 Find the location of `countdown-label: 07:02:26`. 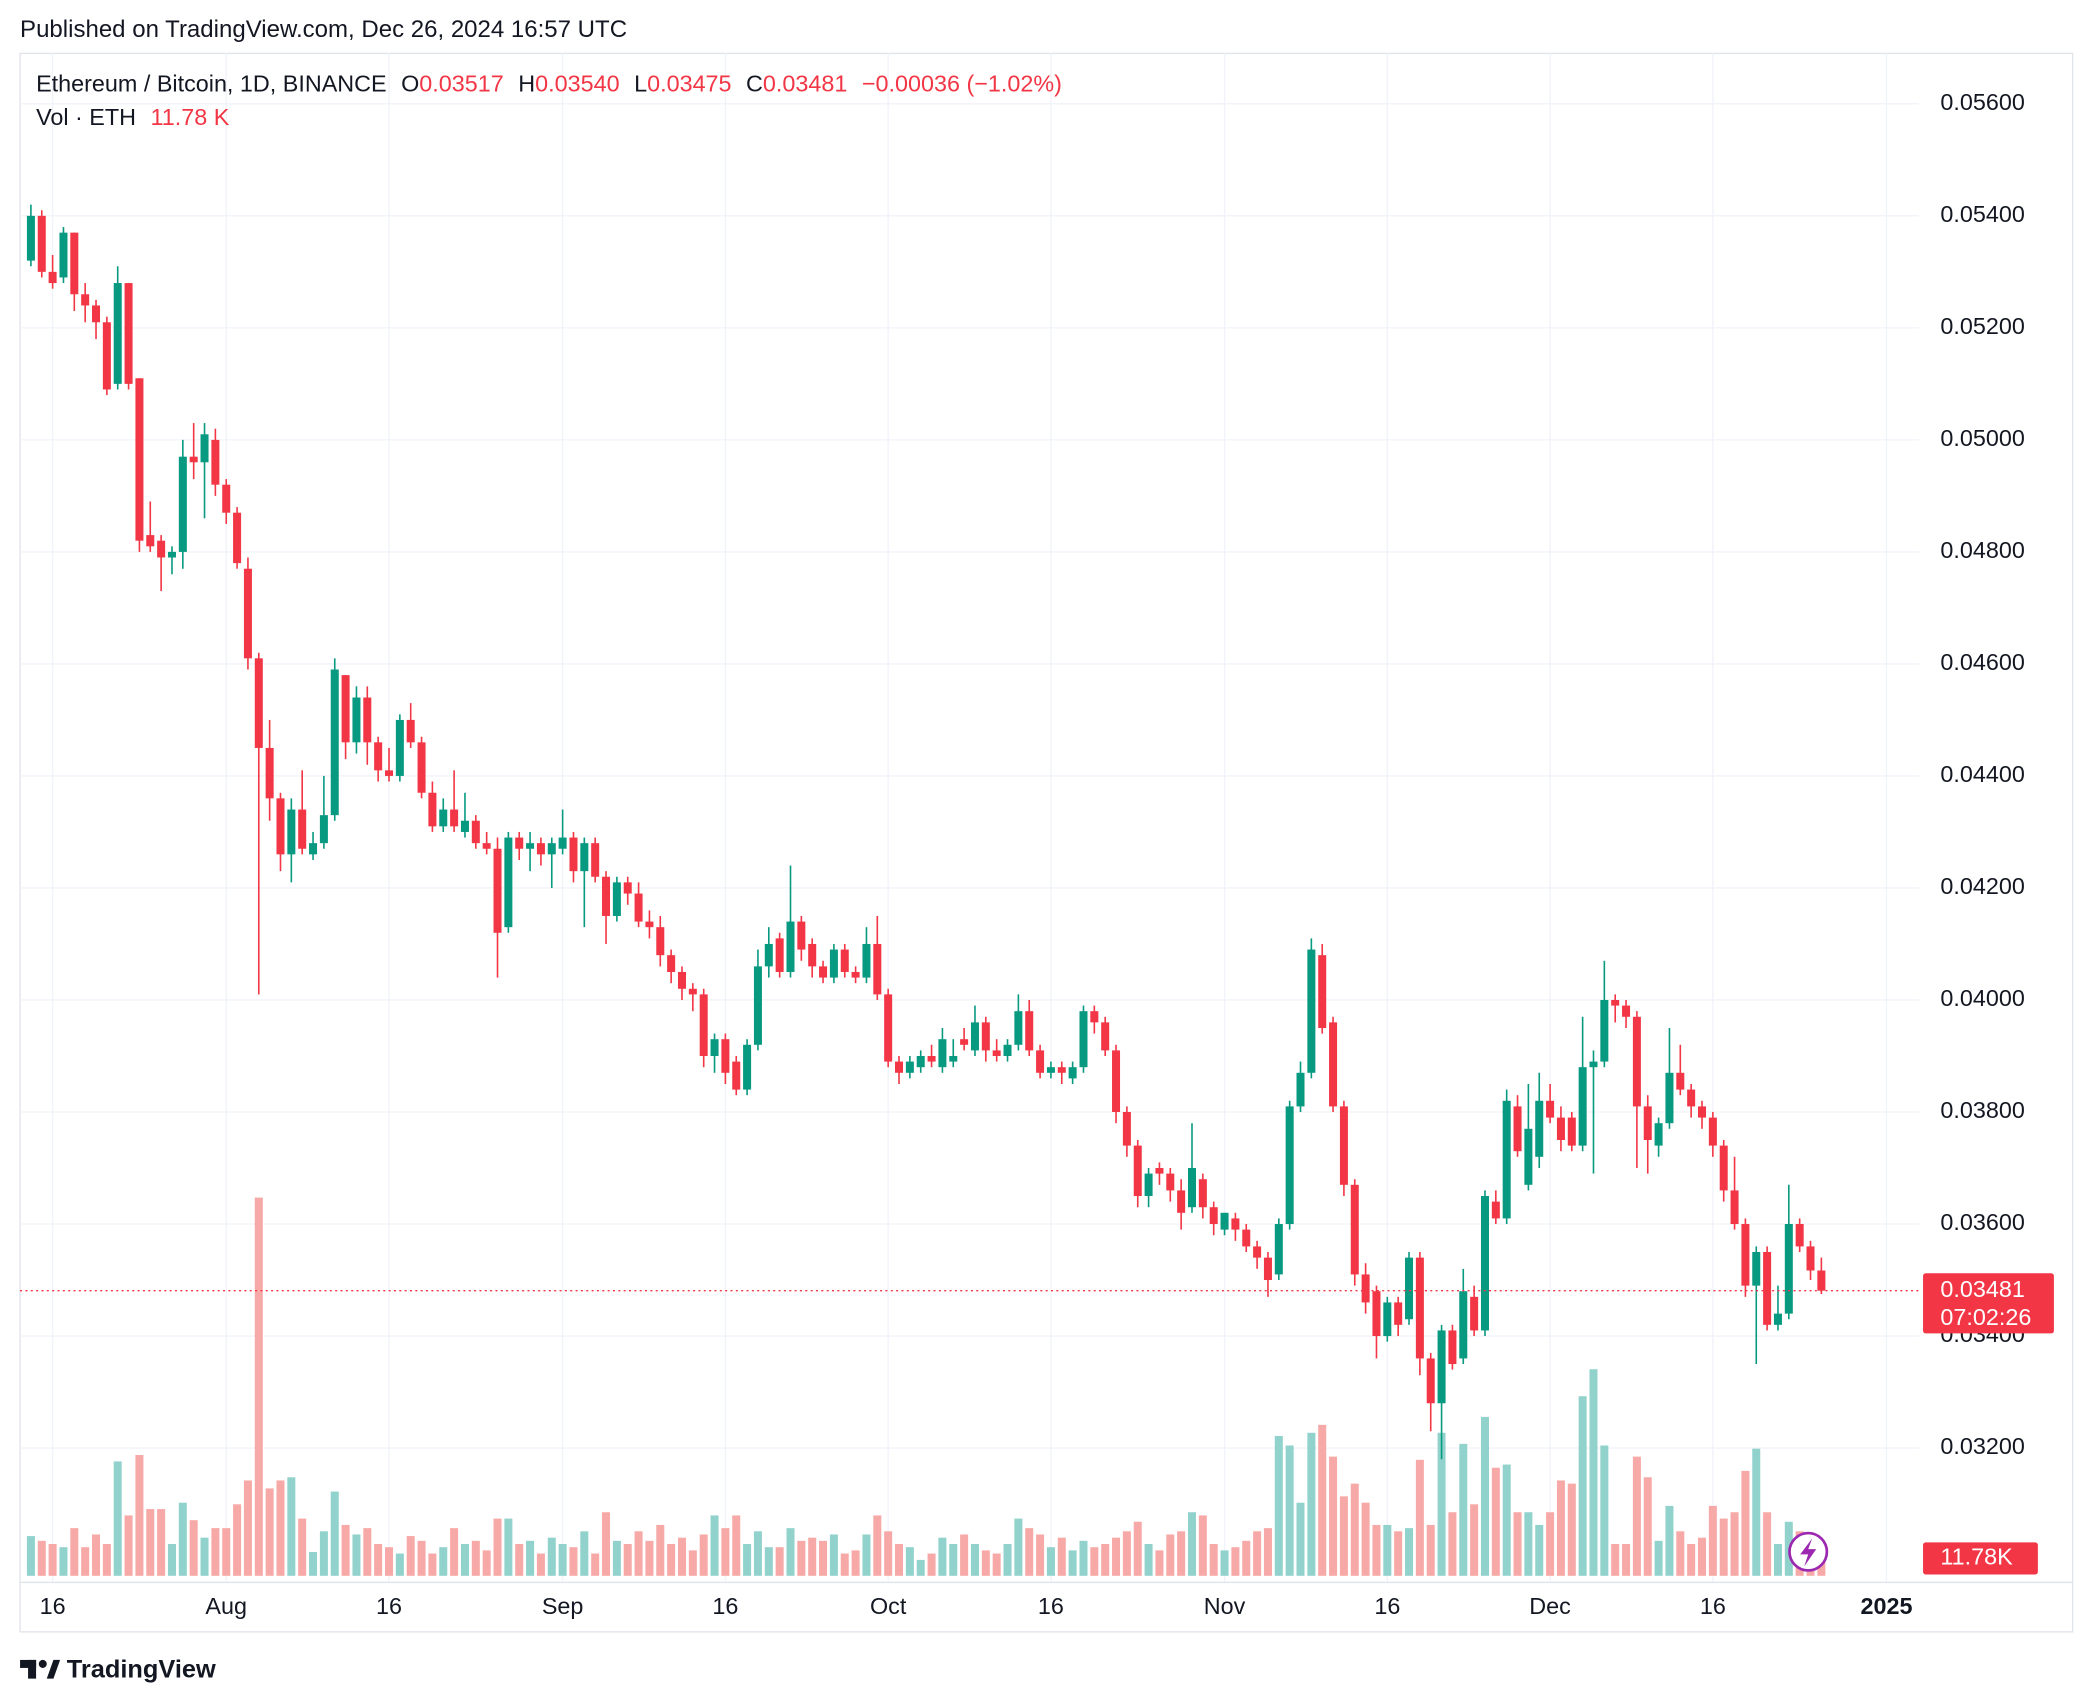

countdown-label: 07:02:26 is located at coordinates (1985, 1317).